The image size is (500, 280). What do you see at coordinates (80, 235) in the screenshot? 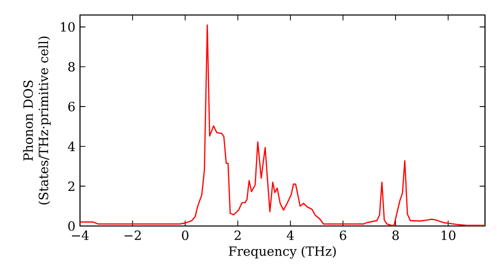
I see `x-tick-label: −4` at bounding box center [80, 235].